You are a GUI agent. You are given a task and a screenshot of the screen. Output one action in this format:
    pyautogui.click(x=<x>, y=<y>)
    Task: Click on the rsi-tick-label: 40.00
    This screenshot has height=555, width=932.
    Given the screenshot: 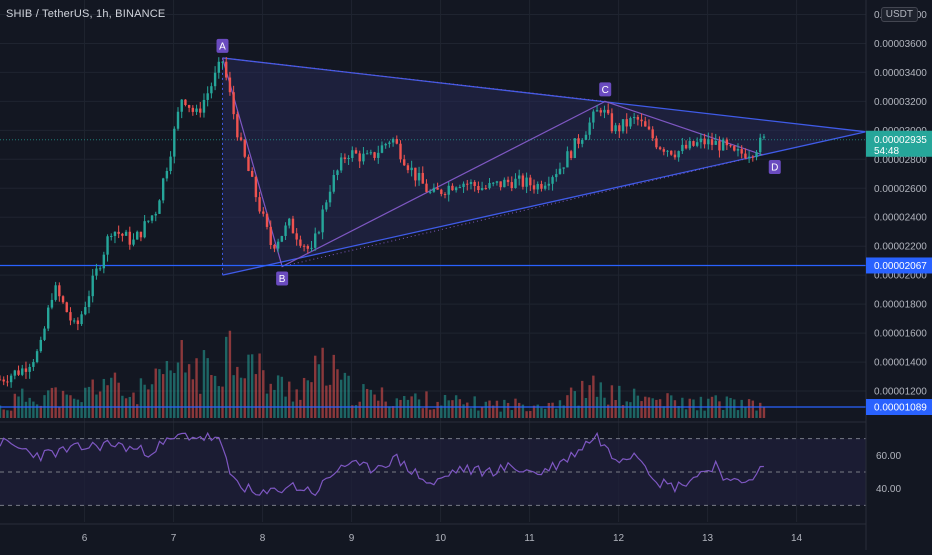 What is the action you would take?
    pyautogui.click(x=888, y=489)
    